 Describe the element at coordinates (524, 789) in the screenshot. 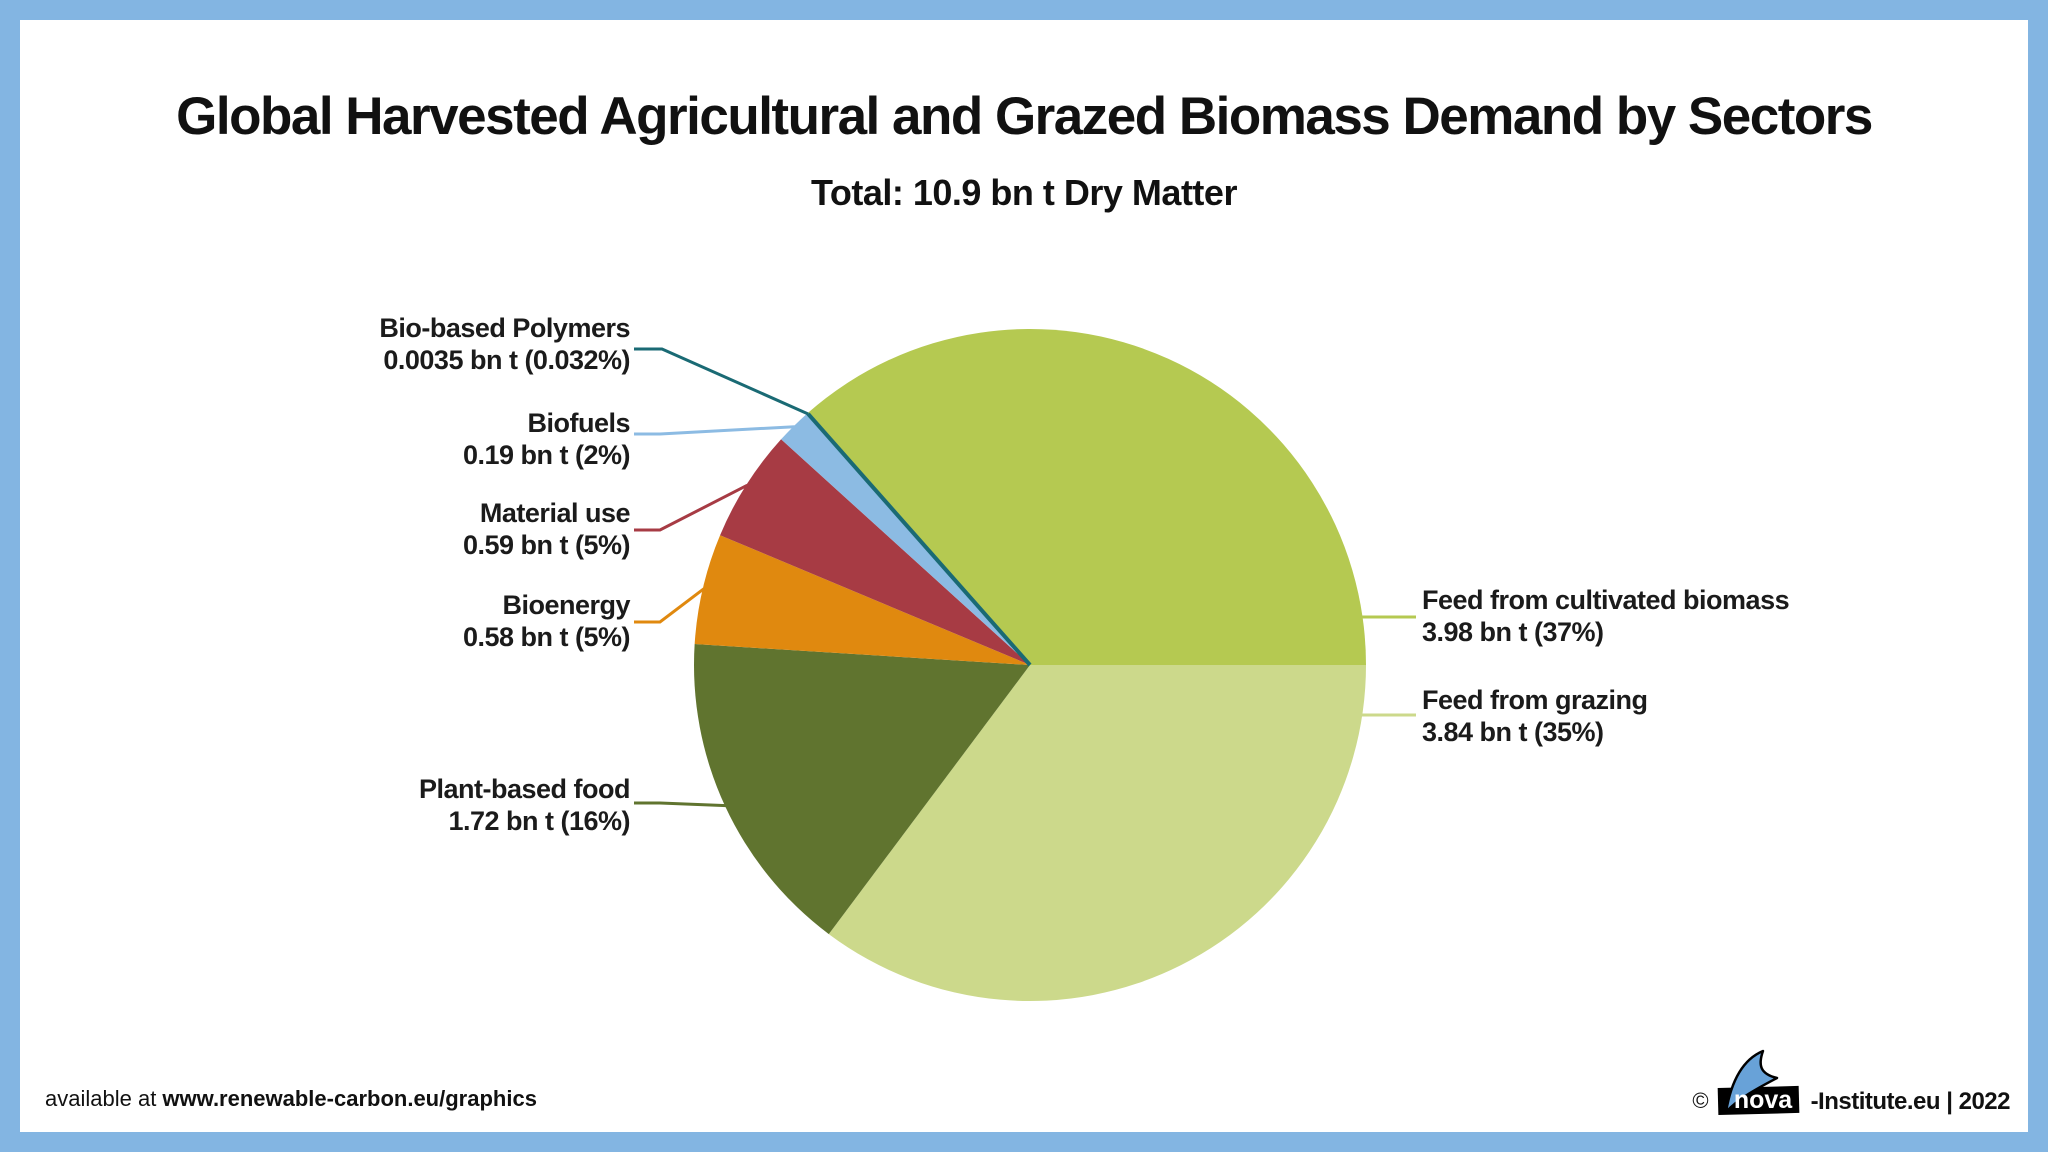

I see `slice-name: Plant-based food` at that location.